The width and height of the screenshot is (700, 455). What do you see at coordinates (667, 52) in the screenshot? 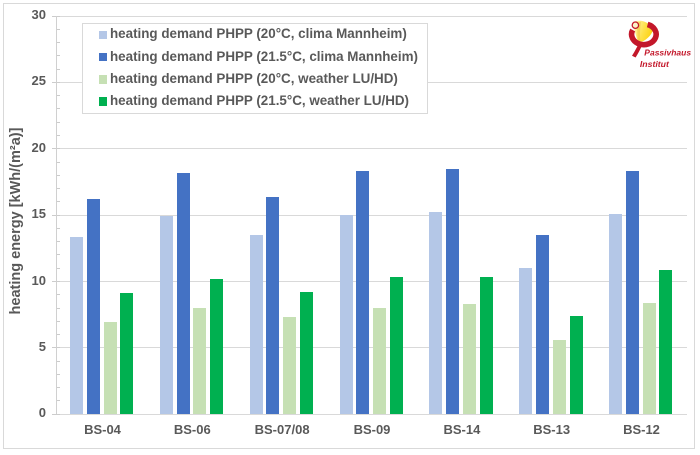
I see `svg-text: Passivhaus` at bounding box center [667, 52].